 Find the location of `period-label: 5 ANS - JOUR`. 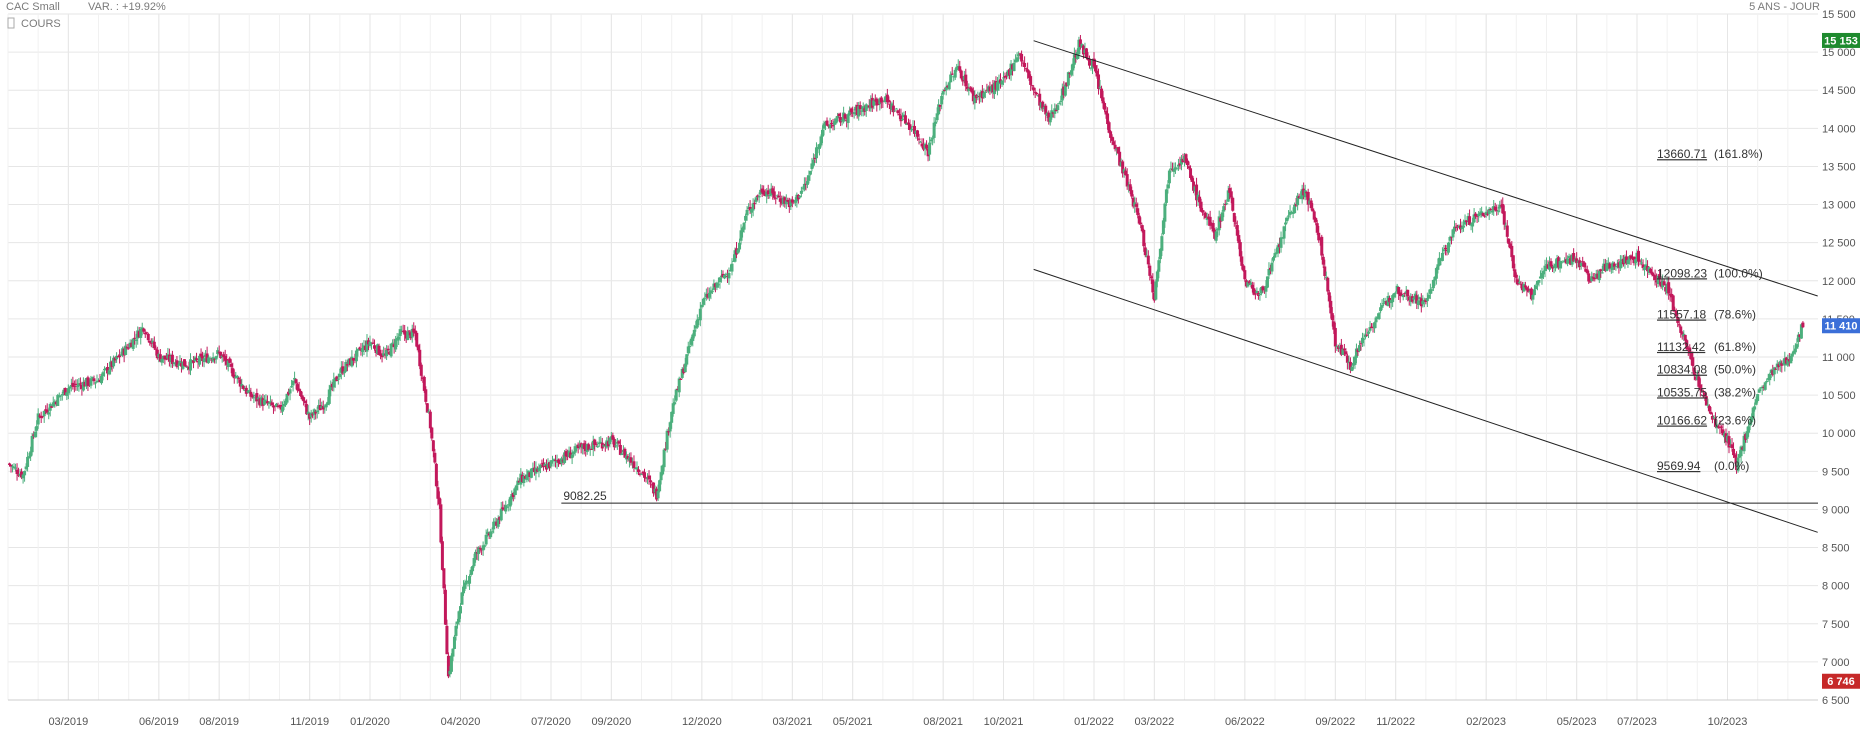

period-label: 5 ANS - JOUR is located at coordinates (1784, 7).